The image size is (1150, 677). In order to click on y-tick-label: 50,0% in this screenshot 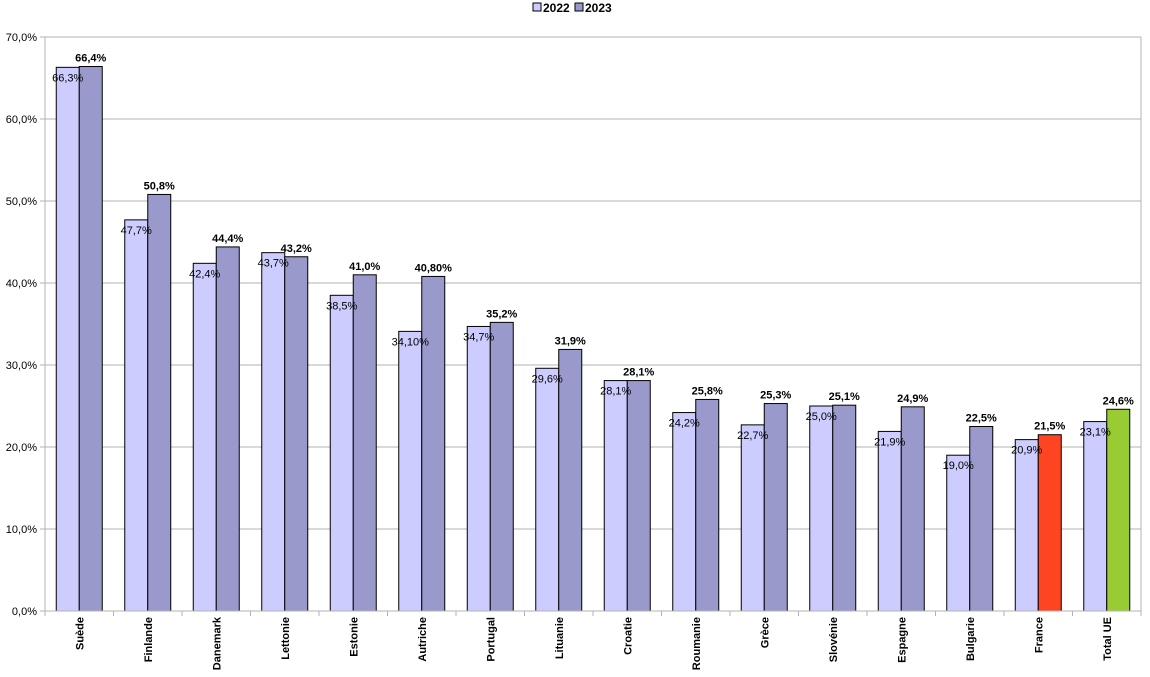, I will do `click(21, 202)`.